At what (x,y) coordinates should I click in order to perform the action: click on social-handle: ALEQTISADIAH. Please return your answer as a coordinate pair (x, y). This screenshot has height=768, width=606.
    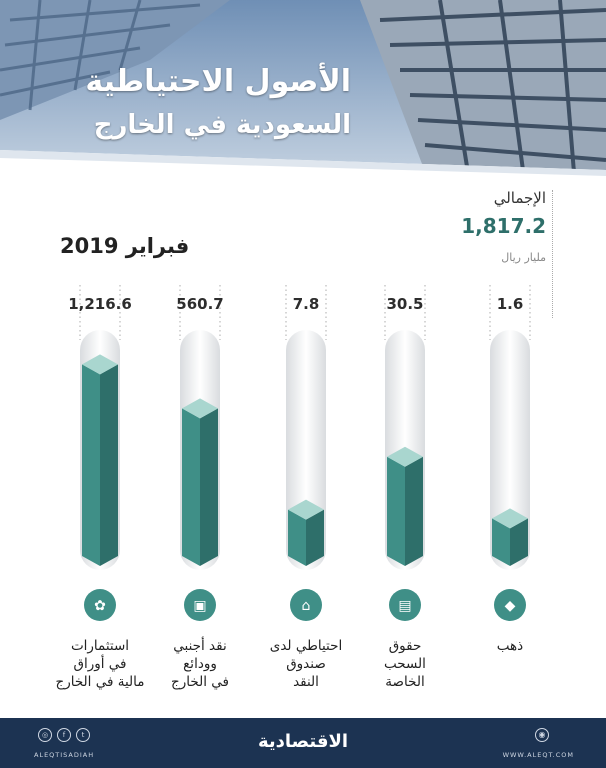
    Looking at the image, I should click on (64, 755).